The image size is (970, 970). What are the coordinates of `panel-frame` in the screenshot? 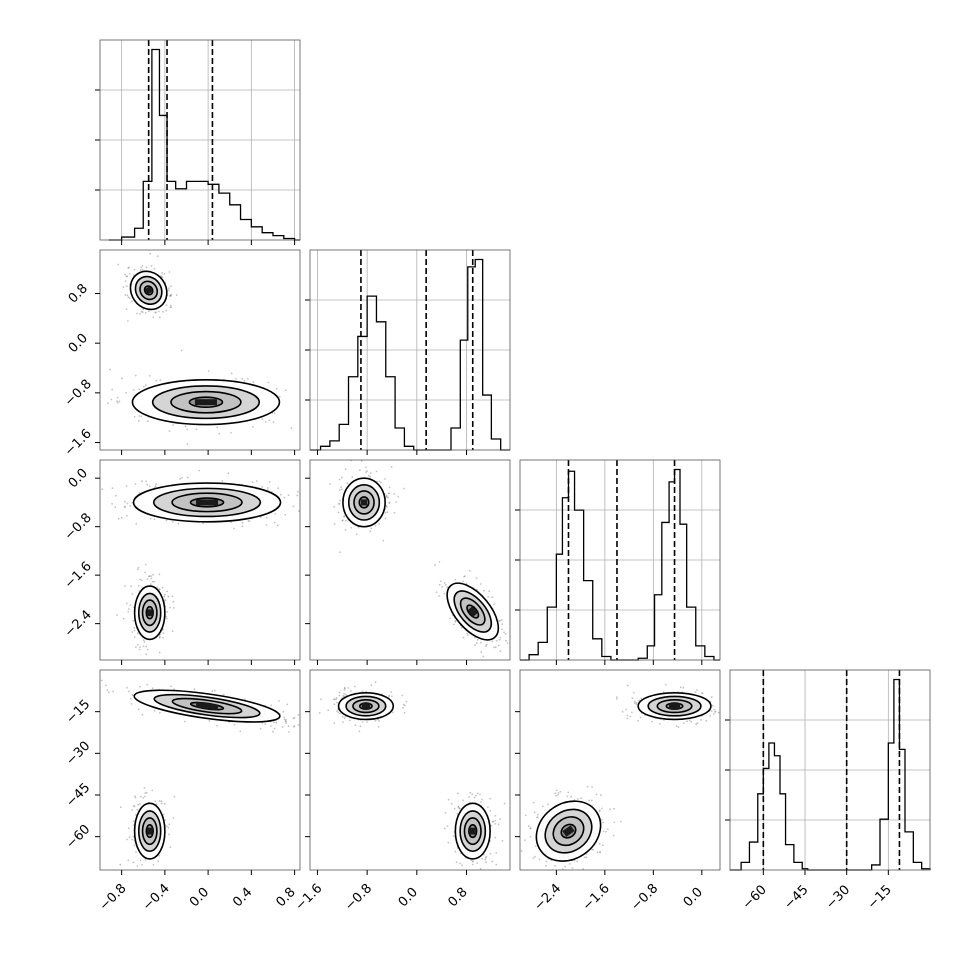 It's located at (830, 770).